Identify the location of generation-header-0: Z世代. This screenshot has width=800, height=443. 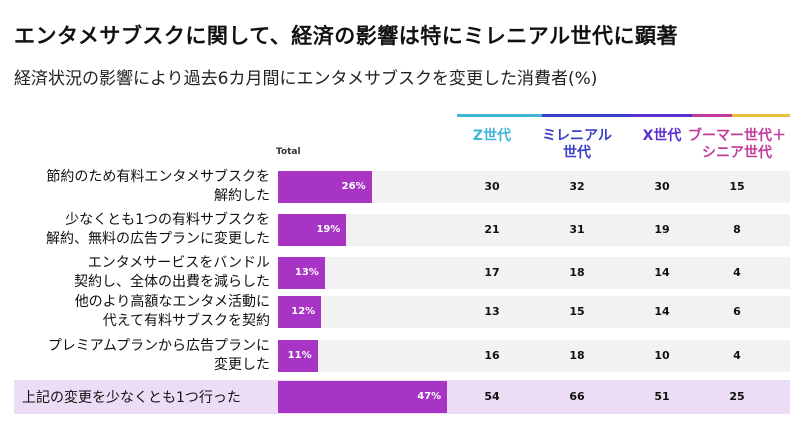
(492, 136).